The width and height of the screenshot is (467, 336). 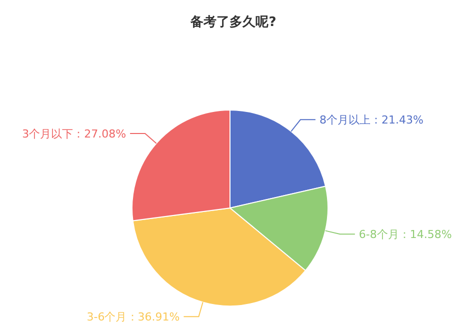 What do you see at coordinates (378, 235) in the screenshot?
I see `slice-label: 6-8个月` at bounding box center [378, 235].